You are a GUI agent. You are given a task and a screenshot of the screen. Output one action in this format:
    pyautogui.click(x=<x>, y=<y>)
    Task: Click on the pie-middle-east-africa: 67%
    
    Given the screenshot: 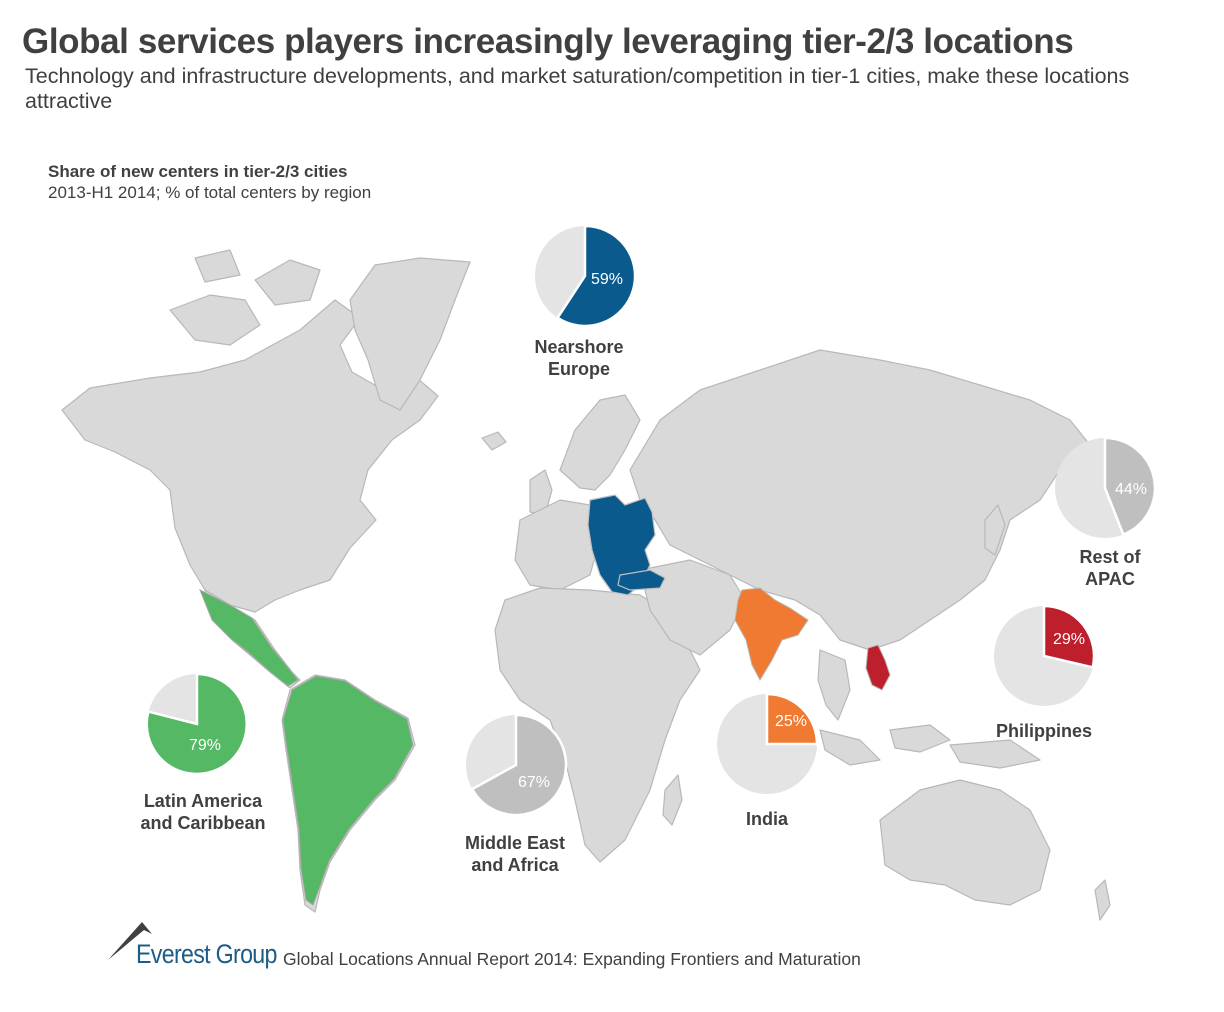 What is the action you would take?
    pyautogui.click(x=517, y=765)
    